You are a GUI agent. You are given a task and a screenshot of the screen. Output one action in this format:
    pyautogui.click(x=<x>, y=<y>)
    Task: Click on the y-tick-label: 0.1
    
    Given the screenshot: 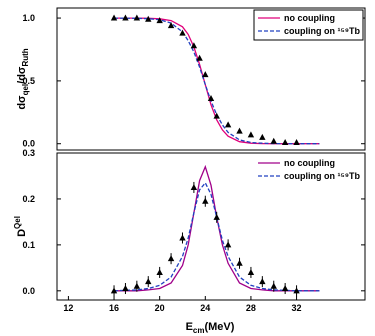 What is the action you would take?
    pyautogui.click(x=28, y=245)
    